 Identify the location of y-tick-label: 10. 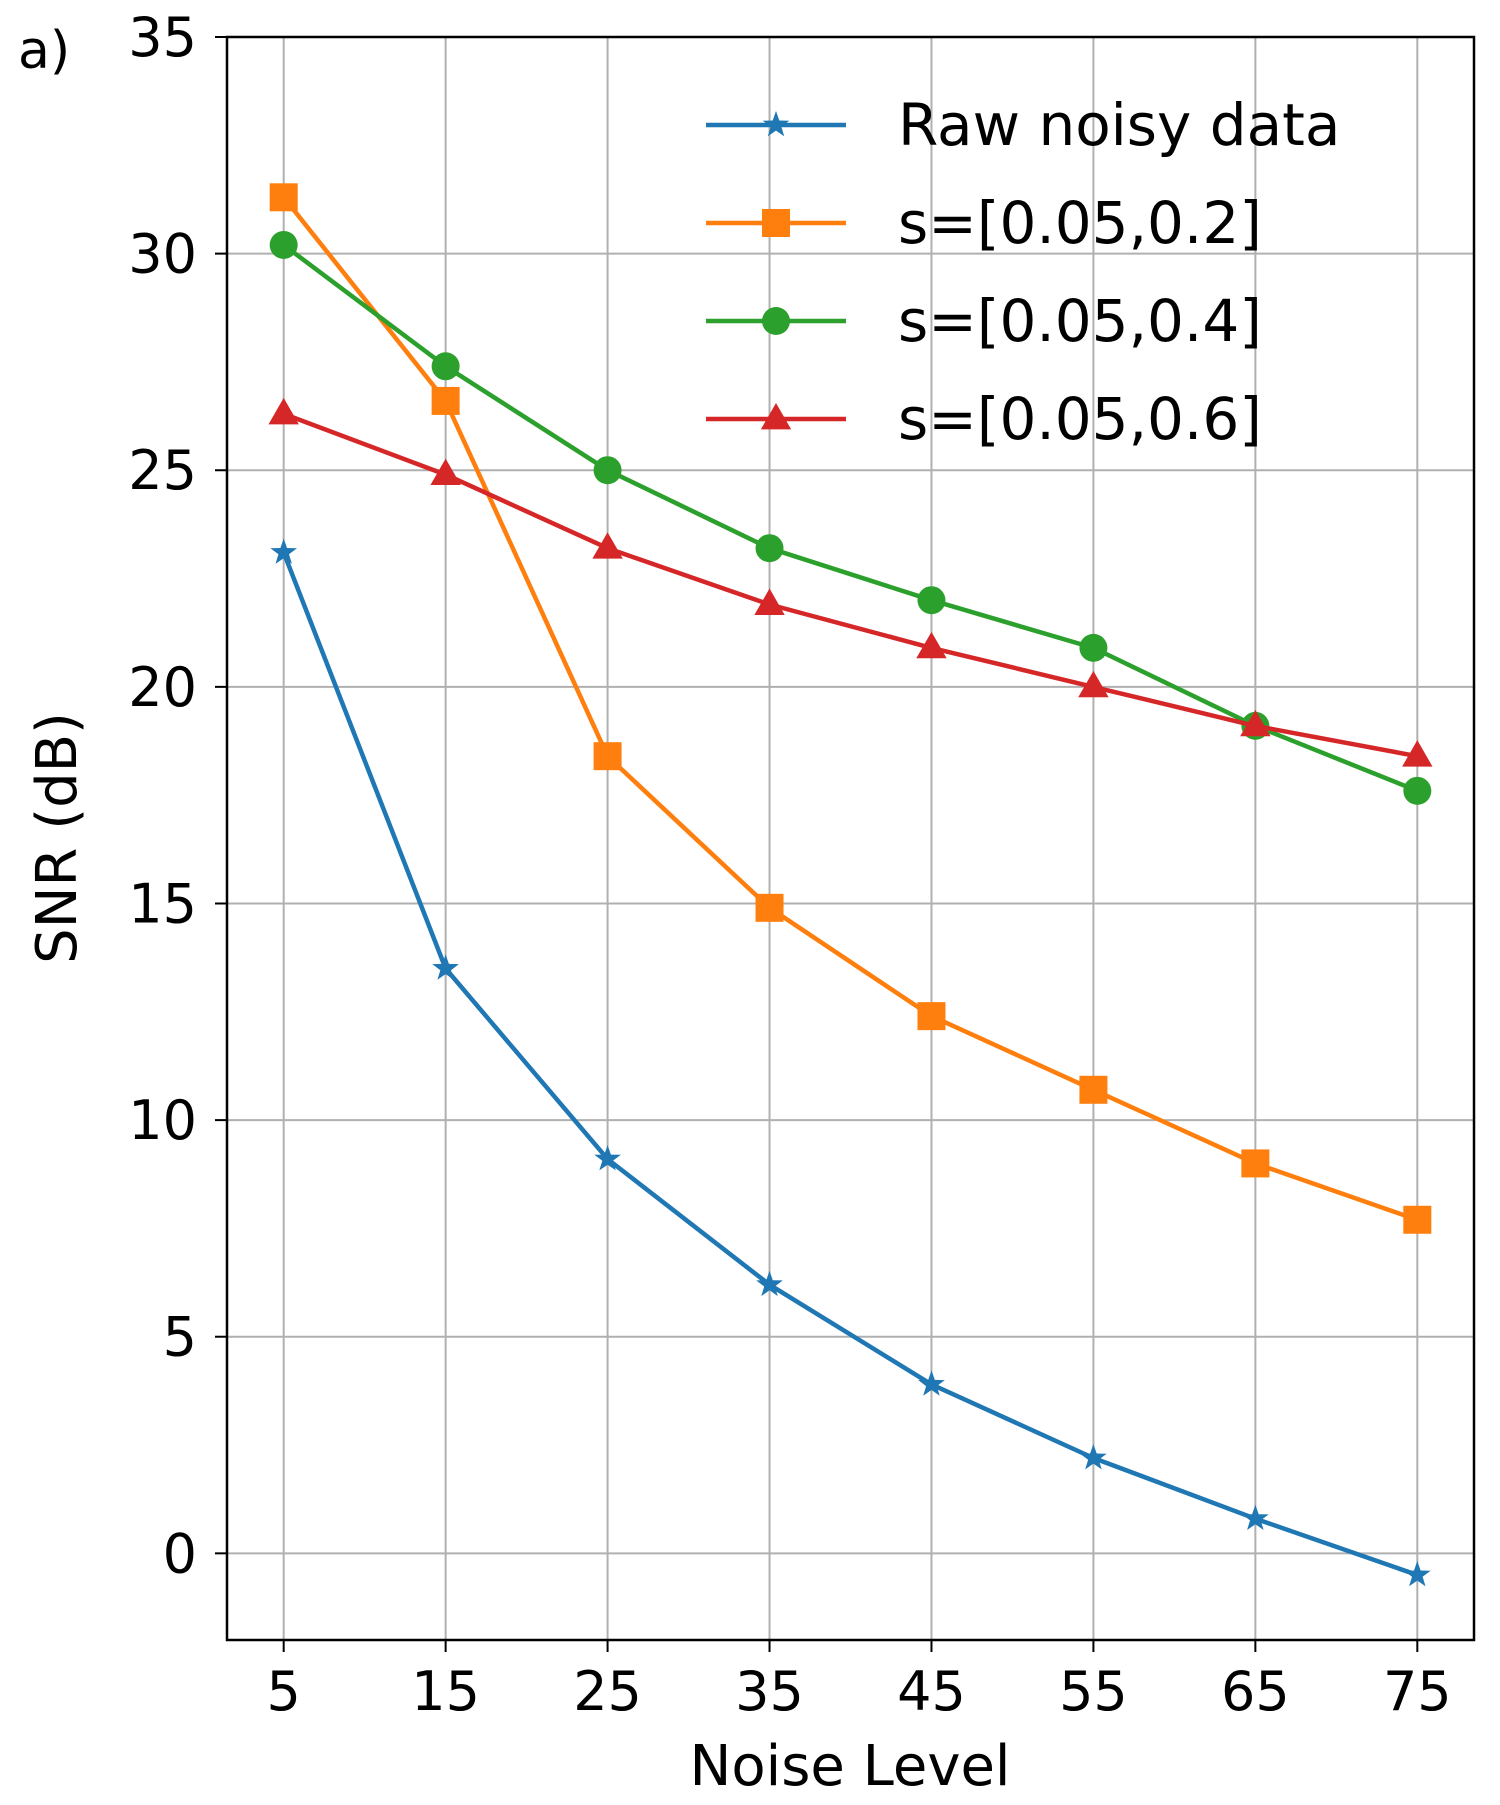
(162, 1120).